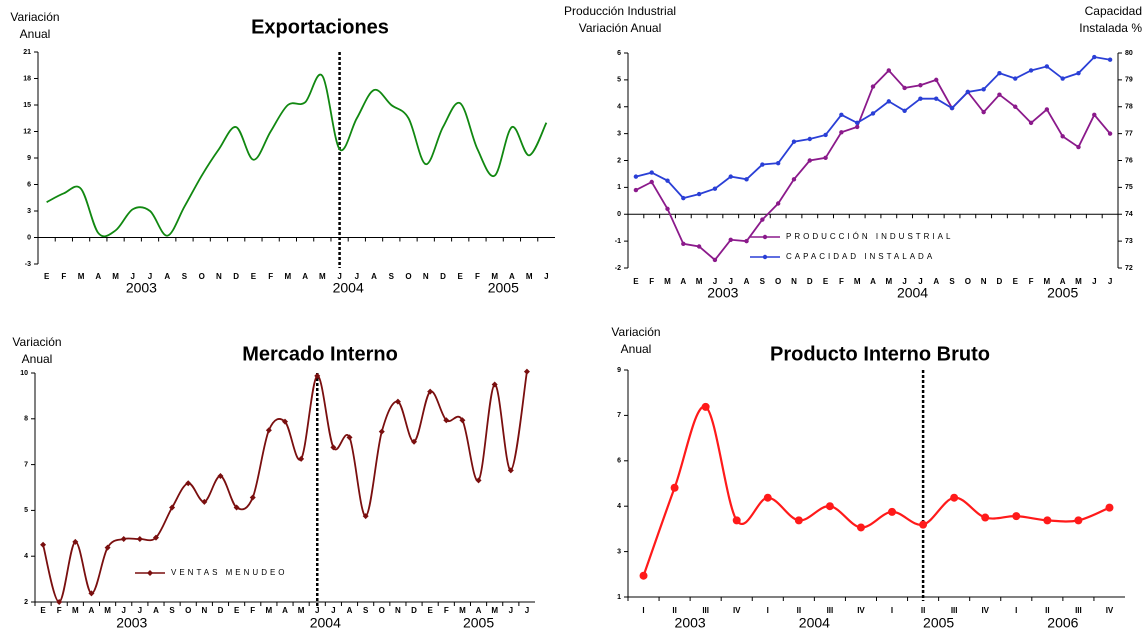 This screenshot has height=633, width=1148. Describe the element at coordinates (880, 354) in the screenshot. I see `chart-title: Producto Interno Bruto` at that location.